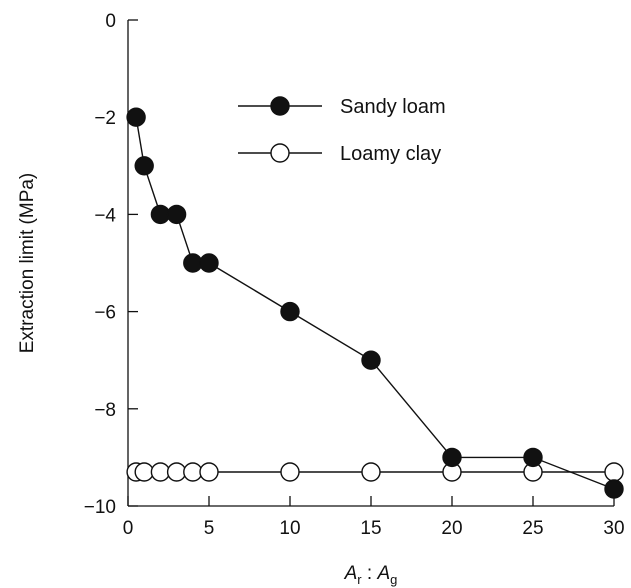  I want to click on y-tick-label: 0, so click(110, 21).